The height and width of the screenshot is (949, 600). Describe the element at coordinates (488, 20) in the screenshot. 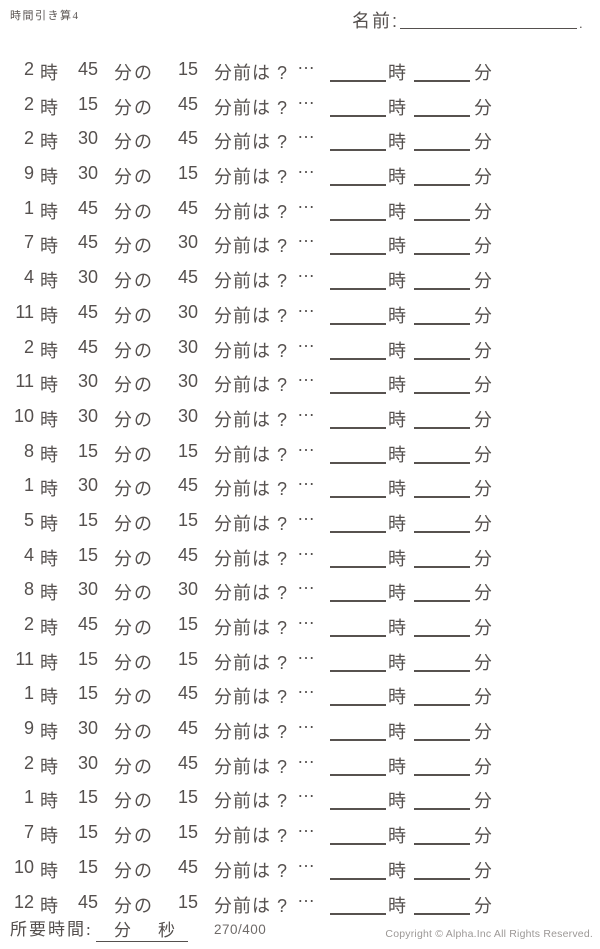

I see `name-input-line` at that location.